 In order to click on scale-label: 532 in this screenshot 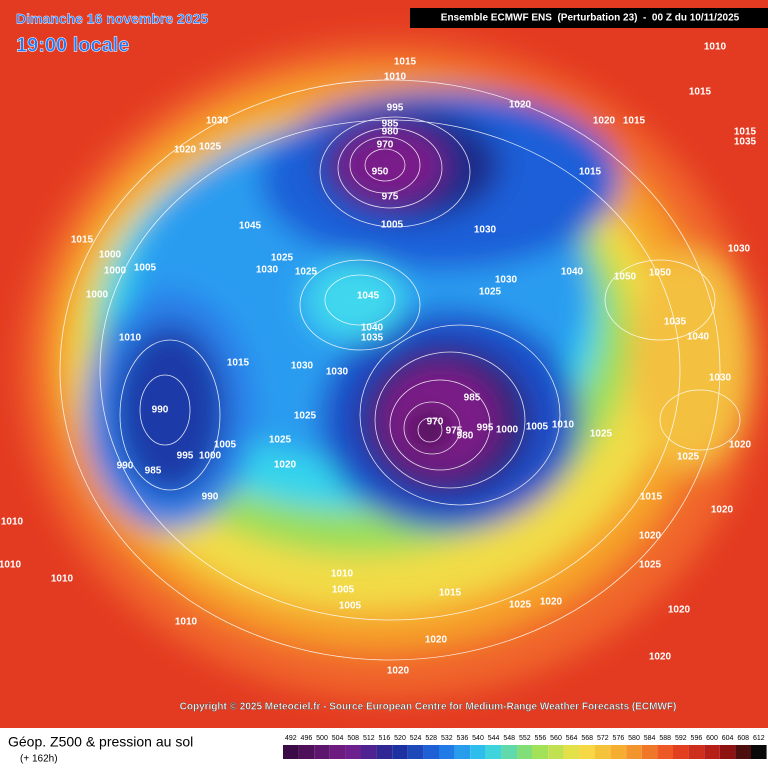, I will do `click(447, 738)`.